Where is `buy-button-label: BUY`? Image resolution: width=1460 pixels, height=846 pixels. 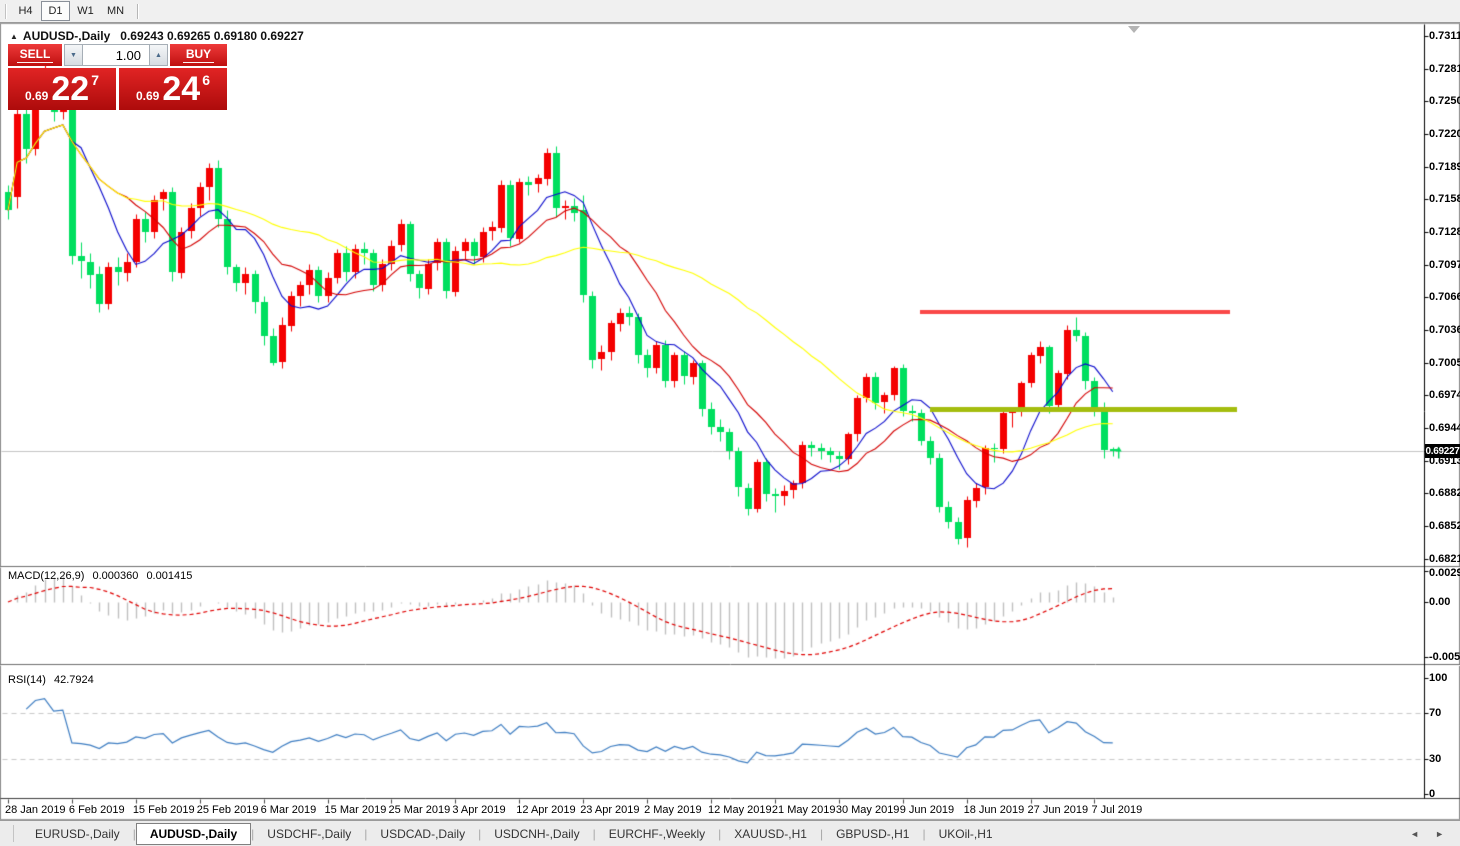 buy-button-label: BUY is located at coordinates (198, 55).